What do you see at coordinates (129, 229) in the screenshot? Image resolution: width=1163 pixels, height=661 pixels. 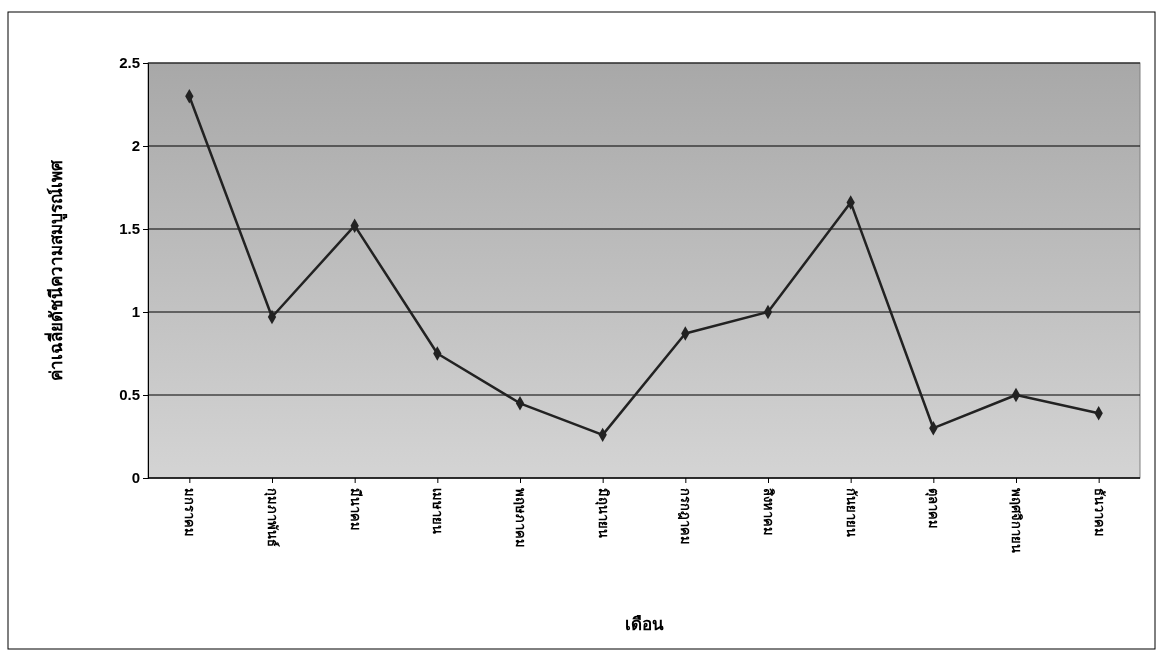 I see `y-tick-label: 1.5` at bounding box center [129, 229].